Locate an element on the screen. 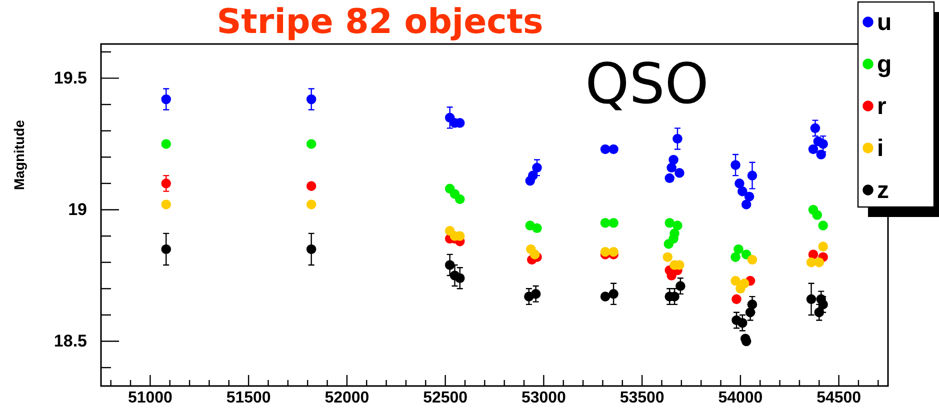 This screenshot has height=417, width=939. x-tick-label: 53000 is located at coordinates (543, 397).